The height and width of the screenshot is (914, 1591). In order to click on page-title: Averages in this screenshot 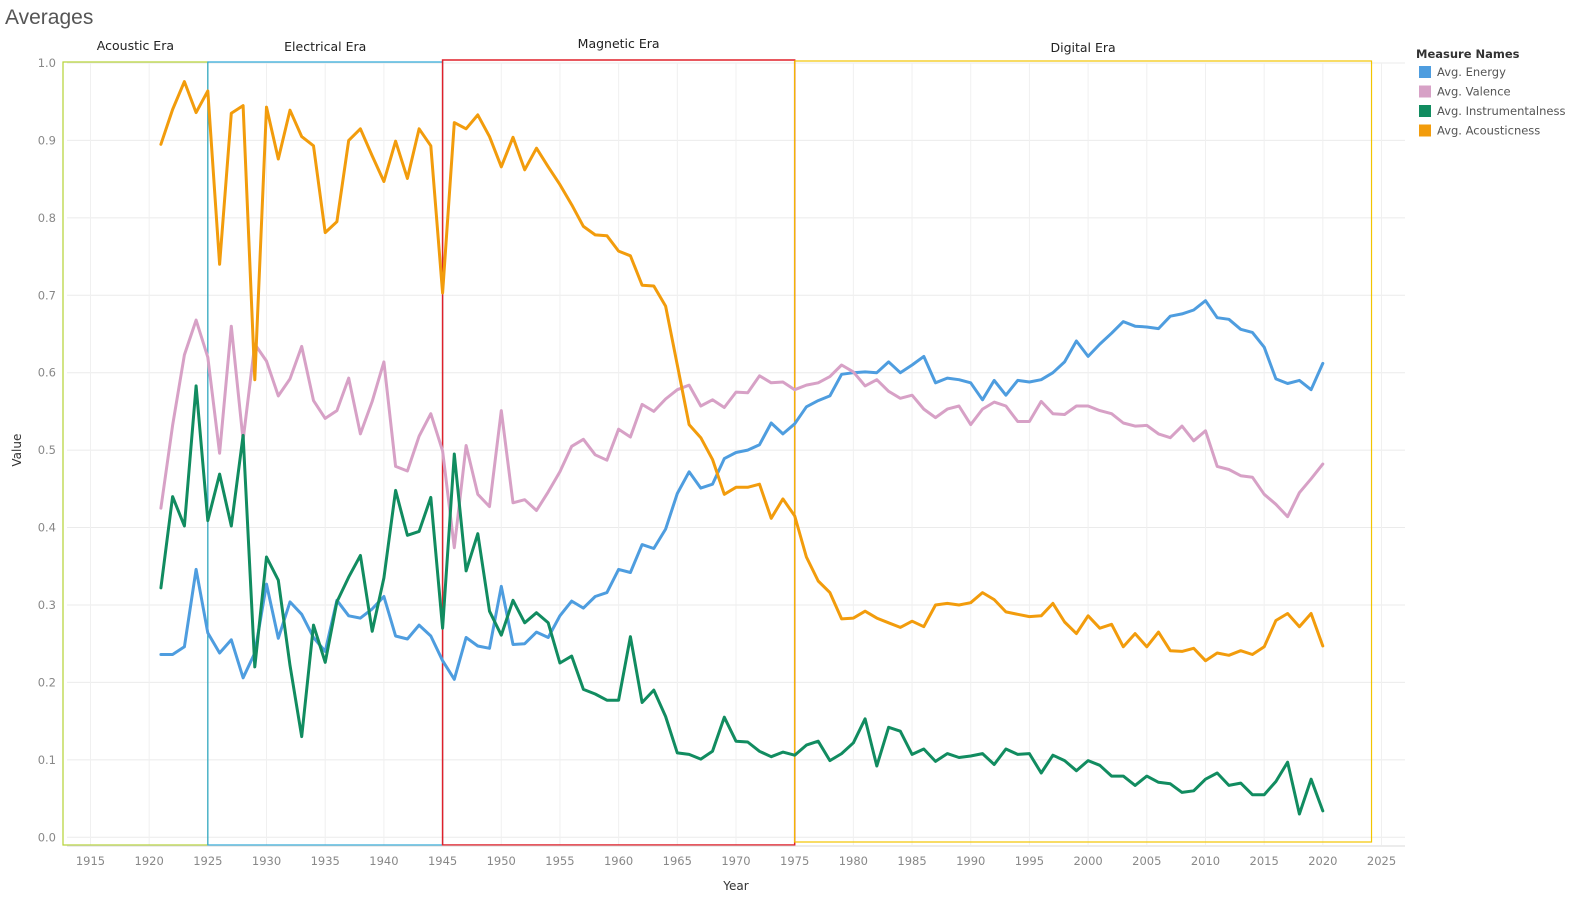, I will do `click(49, 17)`.